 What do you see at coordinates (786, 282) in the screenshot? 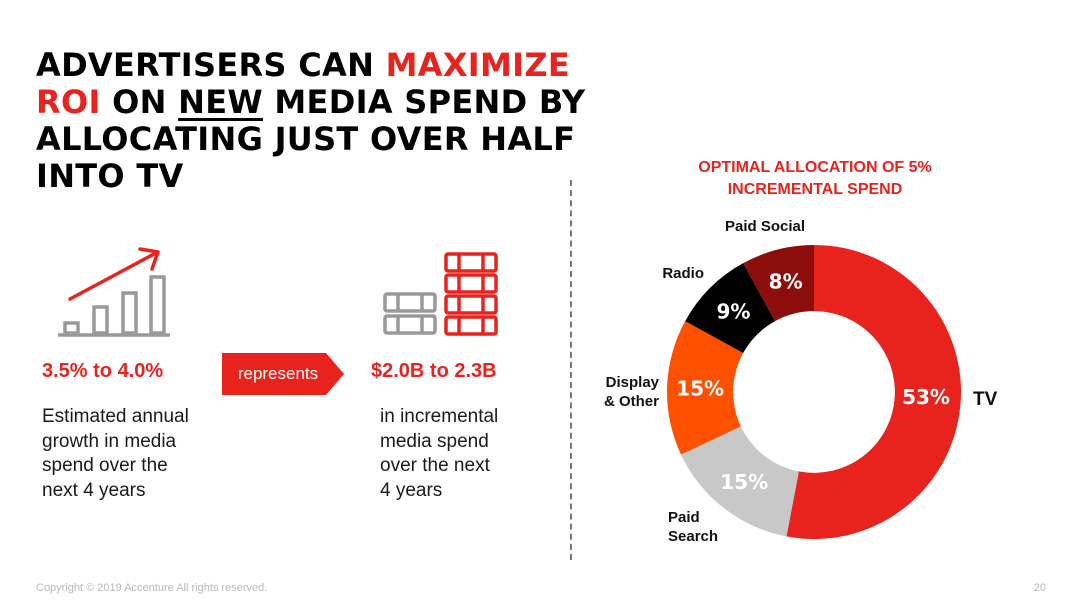
I see `value-label-paid-social: 8%` at bounding box center [786, 282].